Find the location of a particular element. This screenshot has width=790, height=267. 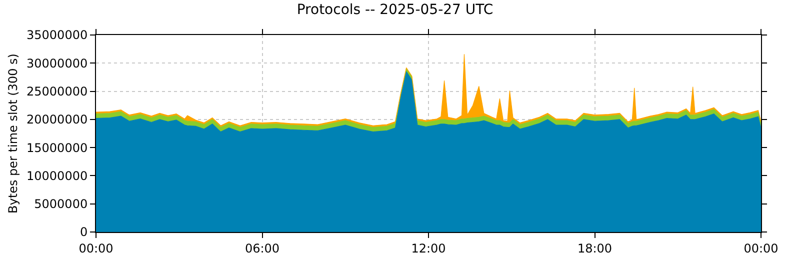

y-tick-label: 5000000 is located at coordinates (61, 204).